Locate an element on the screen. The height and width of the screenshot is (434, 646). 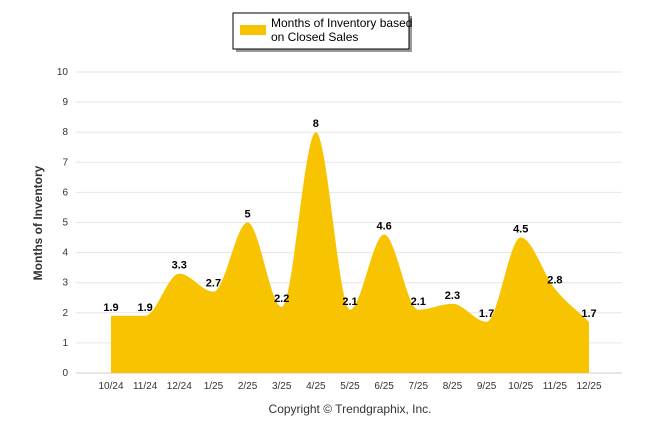
x-tick-12/25: 12/25 is located at coordinates (588, 386).